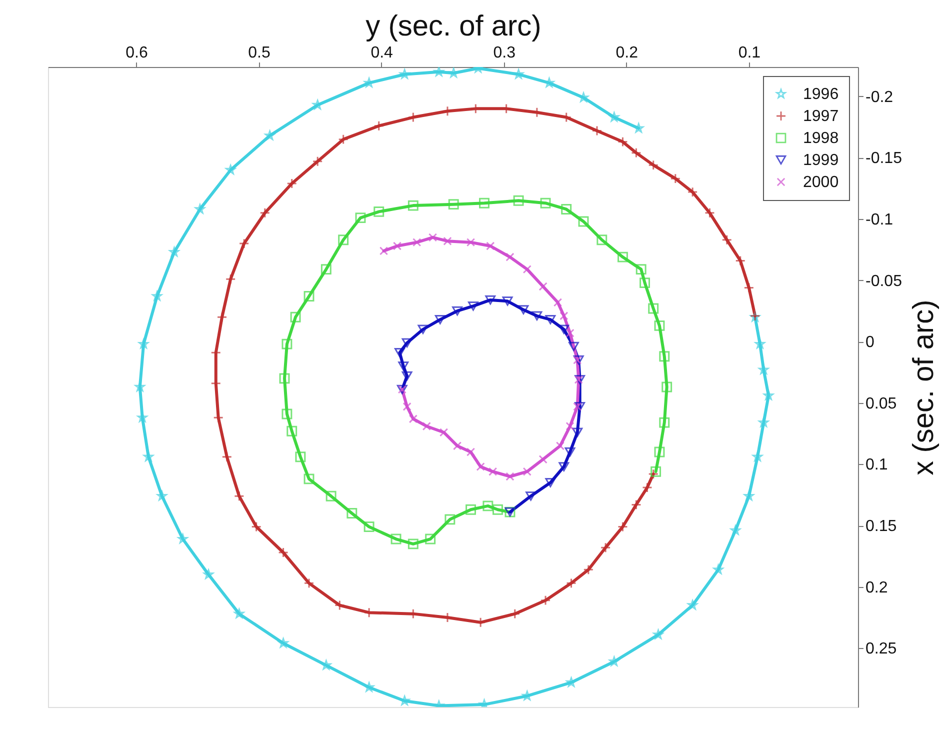  I want to click on y-tick-label: -0.15, so click(884, 159).